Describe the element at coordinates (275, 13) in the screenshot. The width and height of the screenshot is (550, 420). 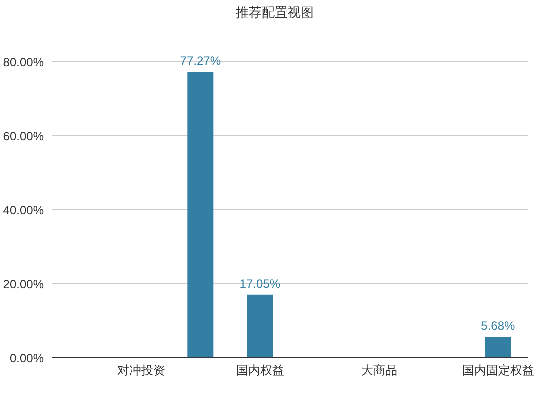
I see `chart-title: 推荐配置视图` at that location.